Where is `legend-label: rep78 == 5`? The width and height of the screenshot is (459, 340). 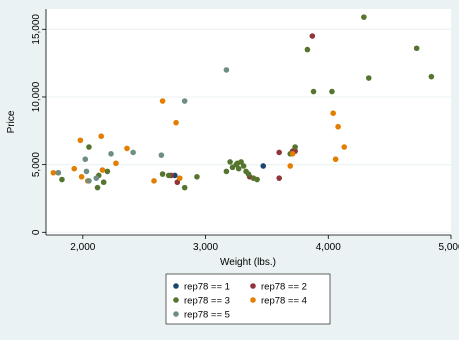
legend-label: rep78 == 5 is located at coordinates (207, 315).